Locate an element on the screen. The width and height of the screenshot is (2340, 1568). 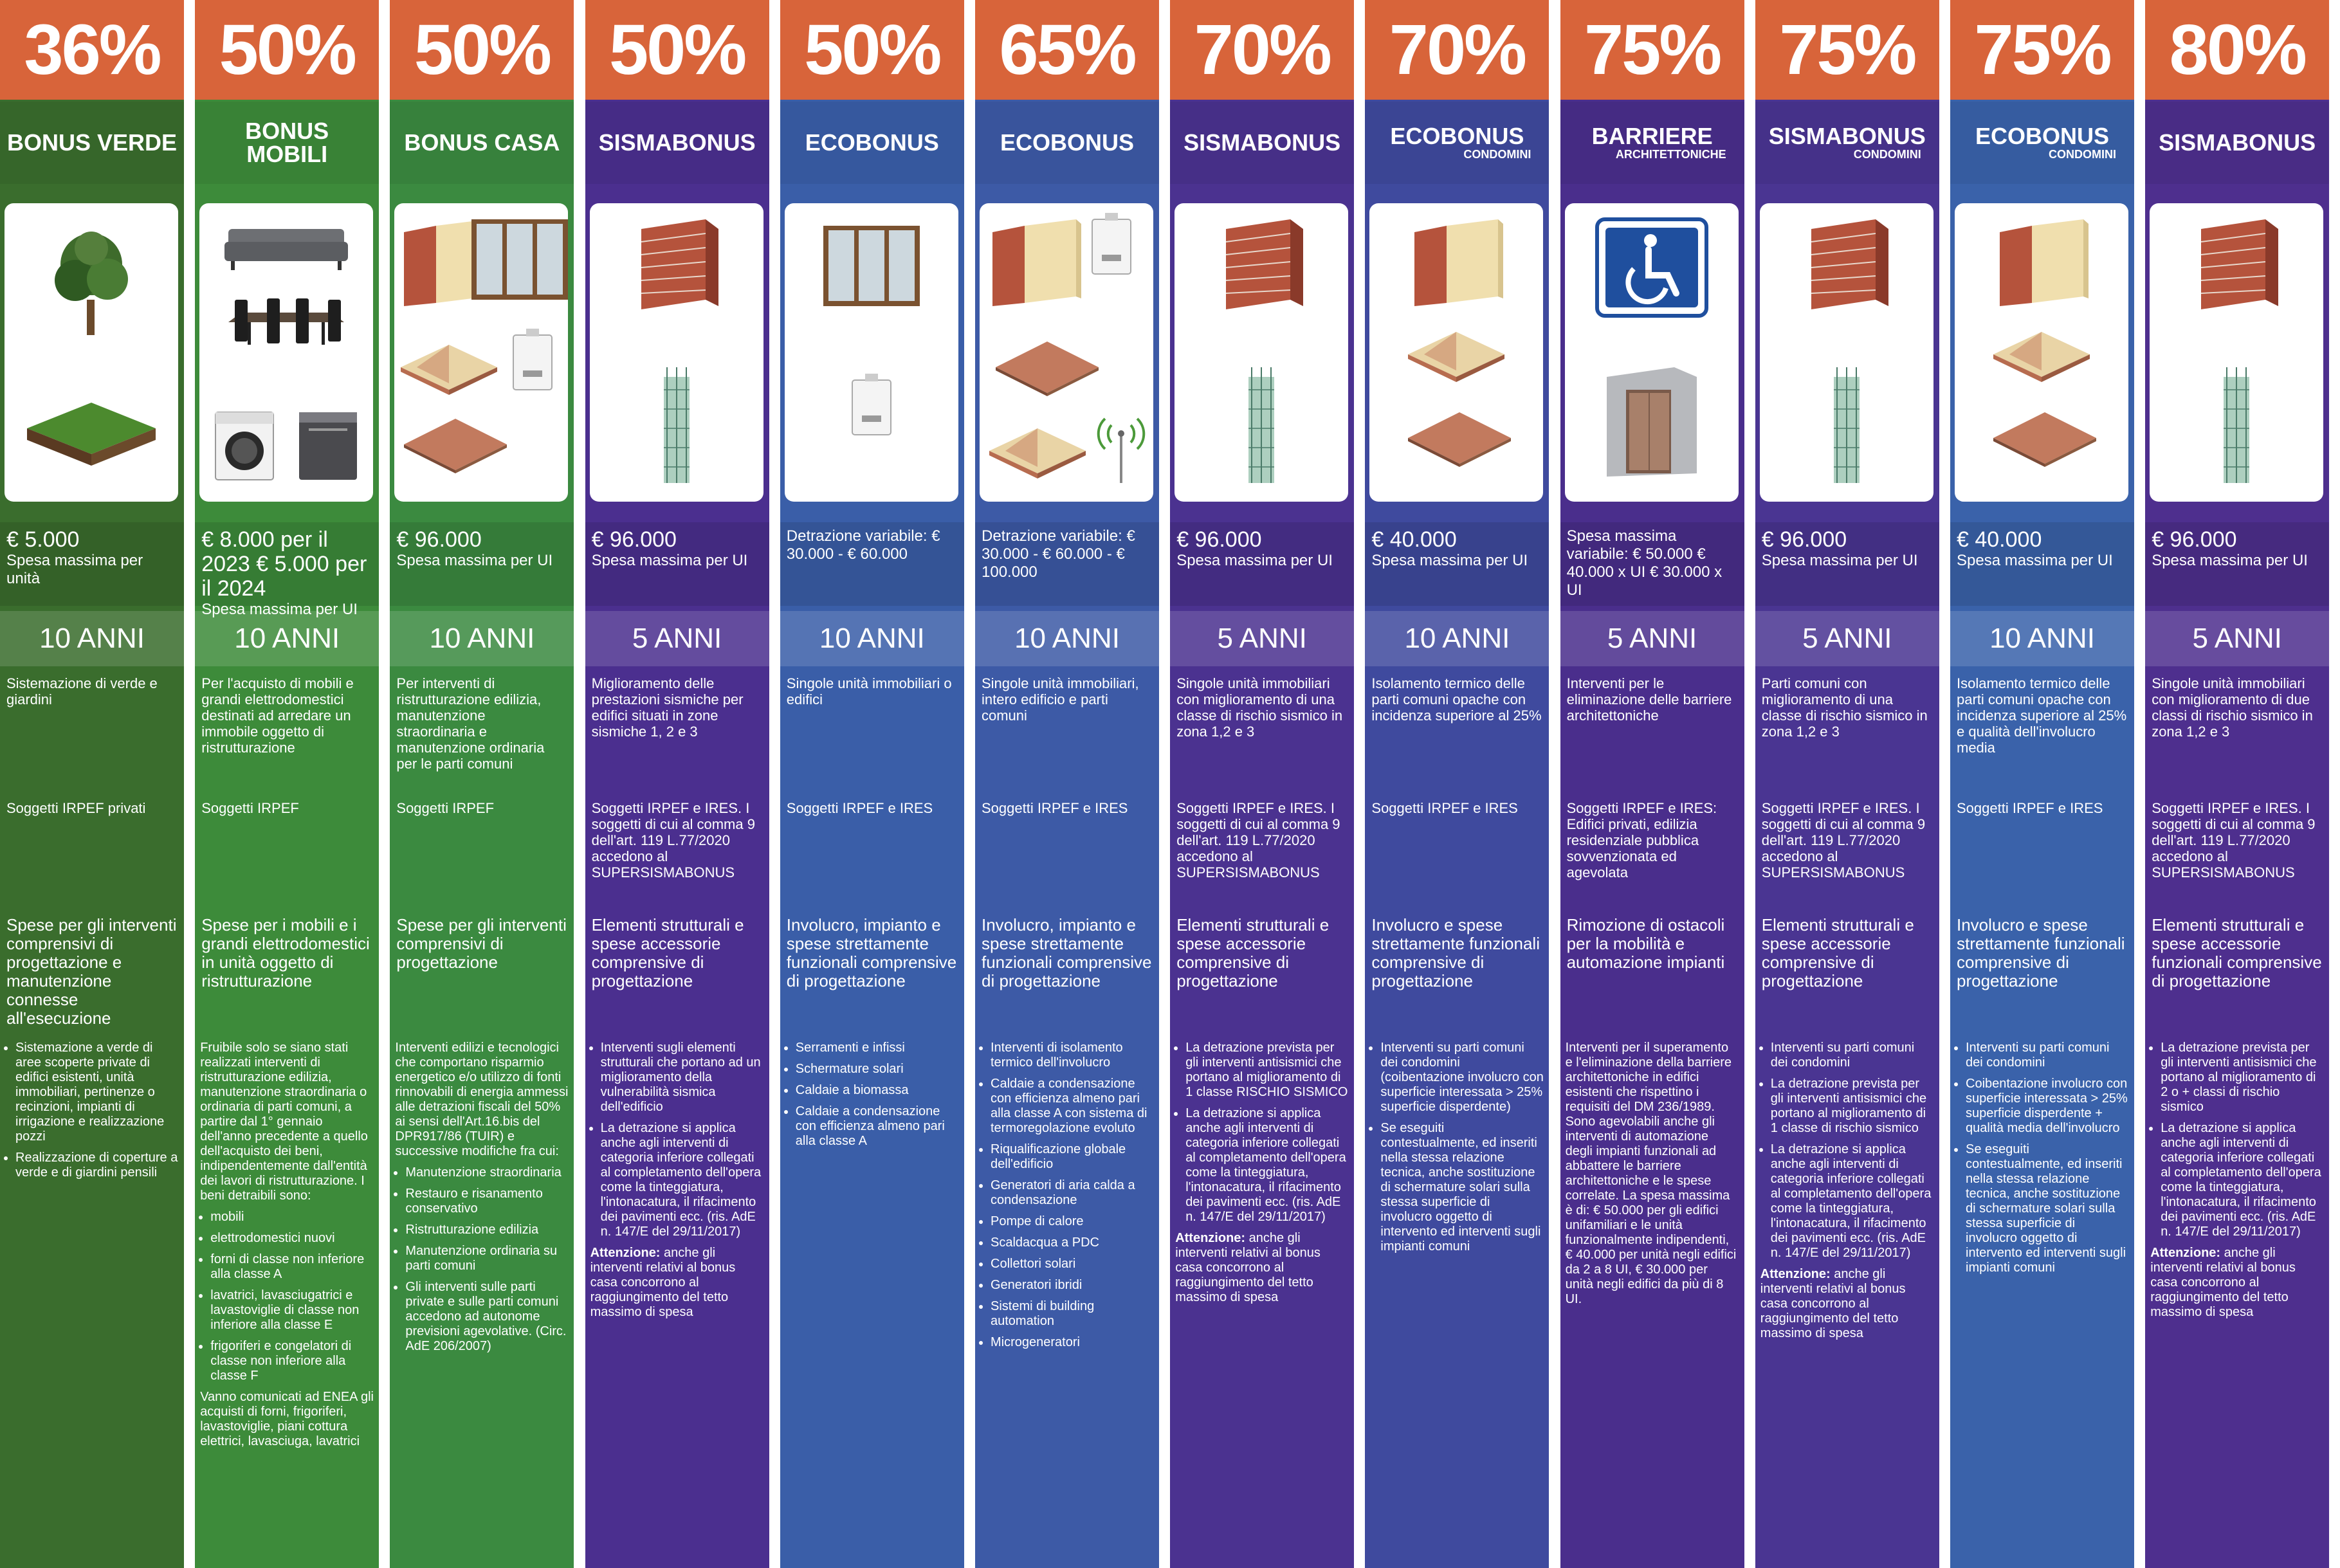
eligible-subjects: Soggetti IRPEF privati is located at coordinates (76, 808).